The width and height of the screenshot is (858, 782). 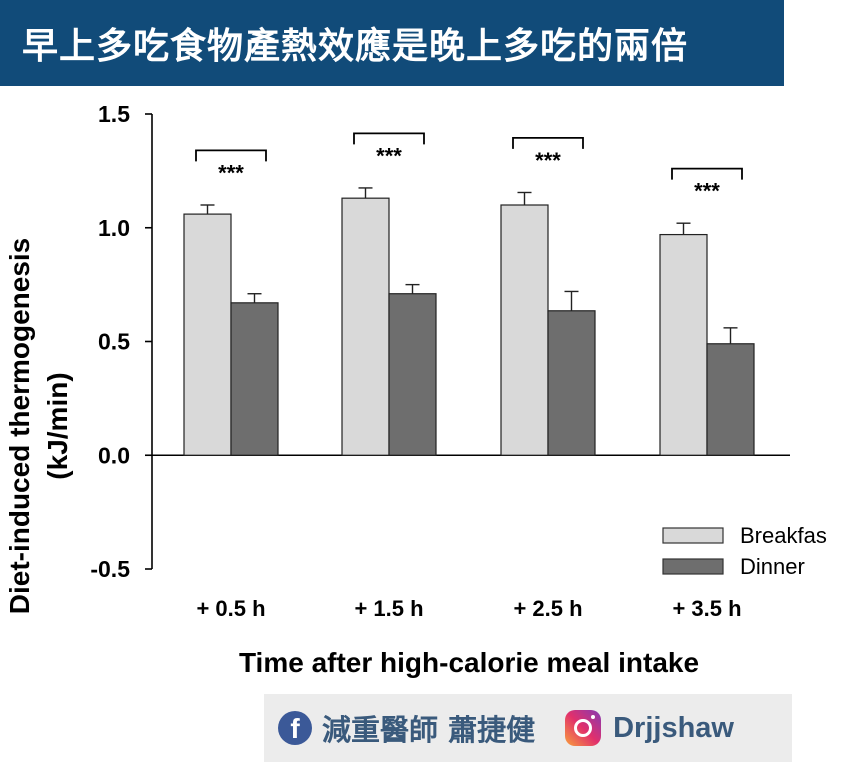 I want to click on y-tick-label: -0.5, so click(x=110, y=569).